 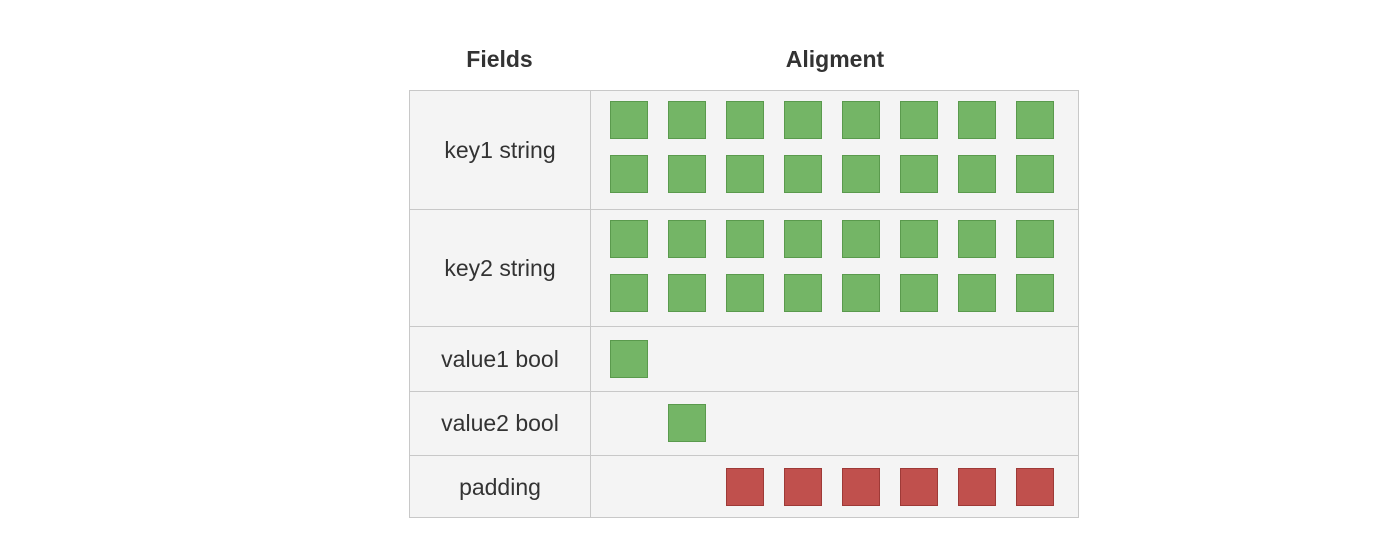 I want to click on table-row: value1 bool, so click(x=744, y=358).